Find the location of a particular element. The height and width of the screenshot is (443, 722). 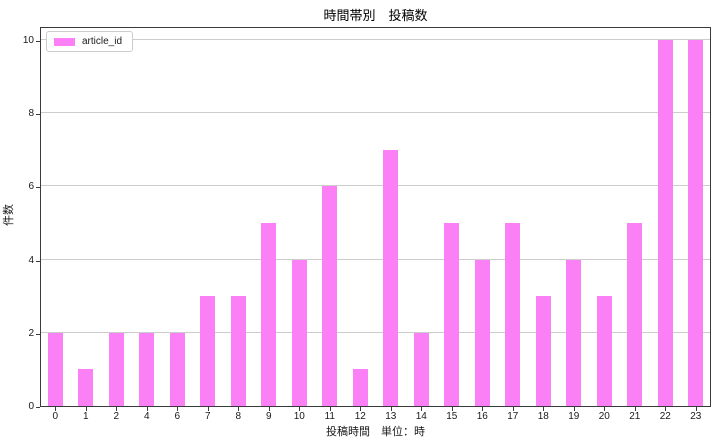

x-tick-label-18: 18 is located at coordinates (543, 416).